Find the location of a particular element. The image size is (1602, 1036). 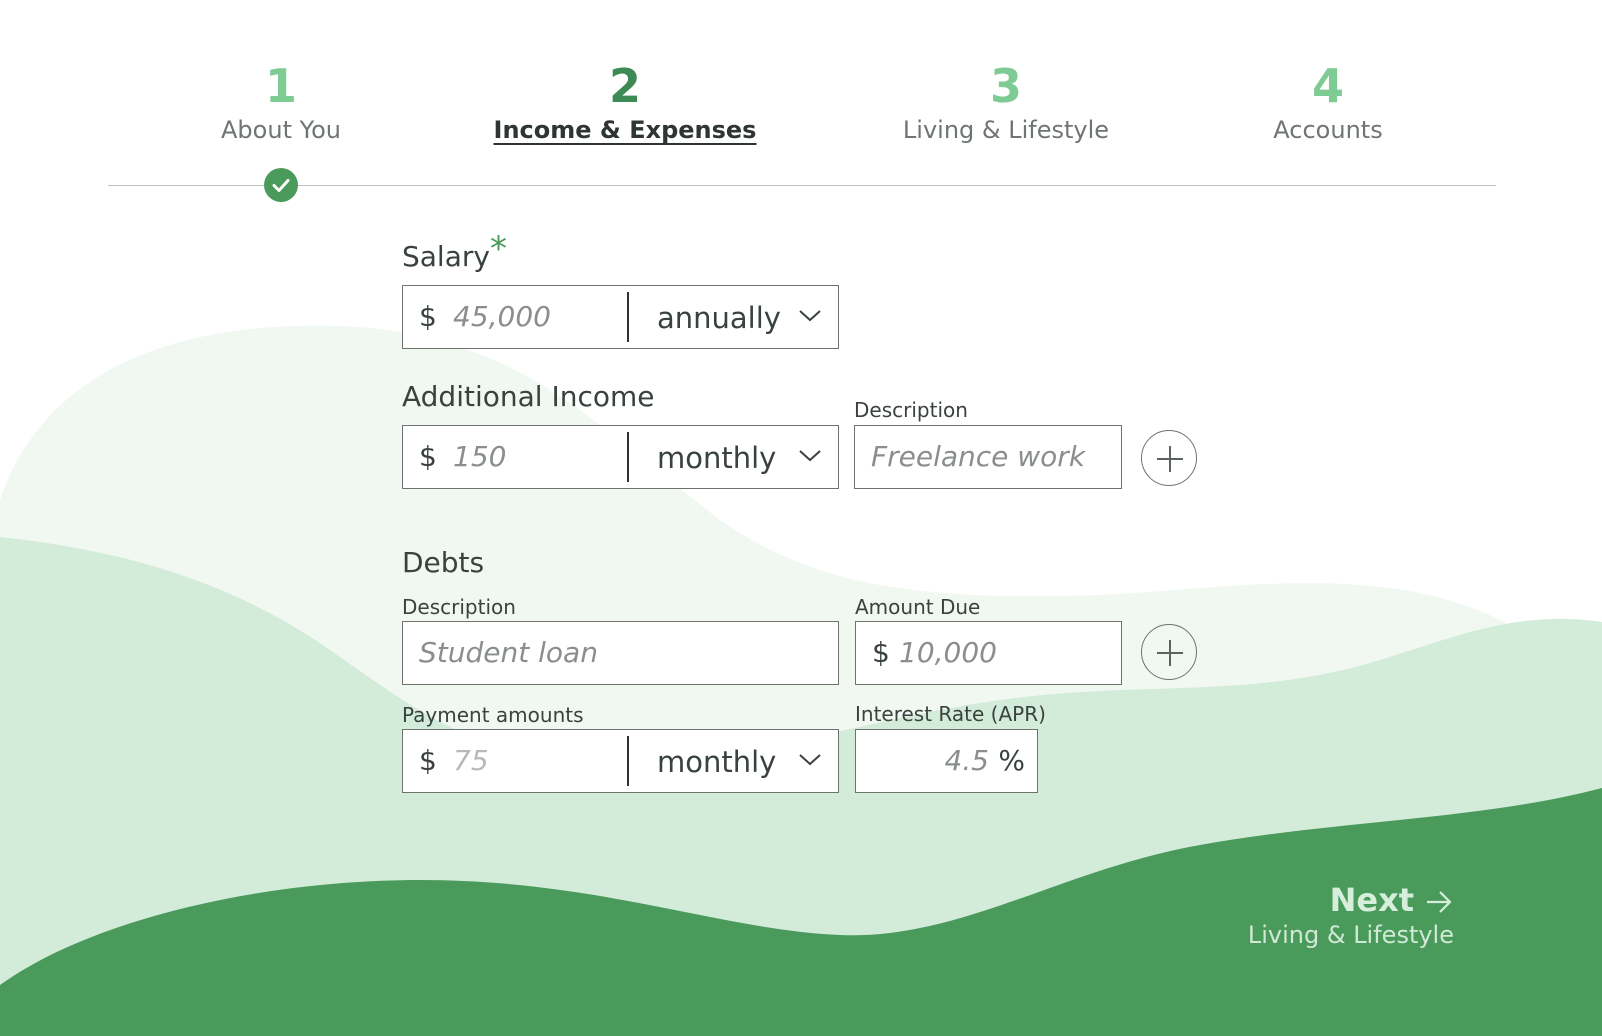

step-accounts: 4 Accounts is located at coordinates (1328, 102).